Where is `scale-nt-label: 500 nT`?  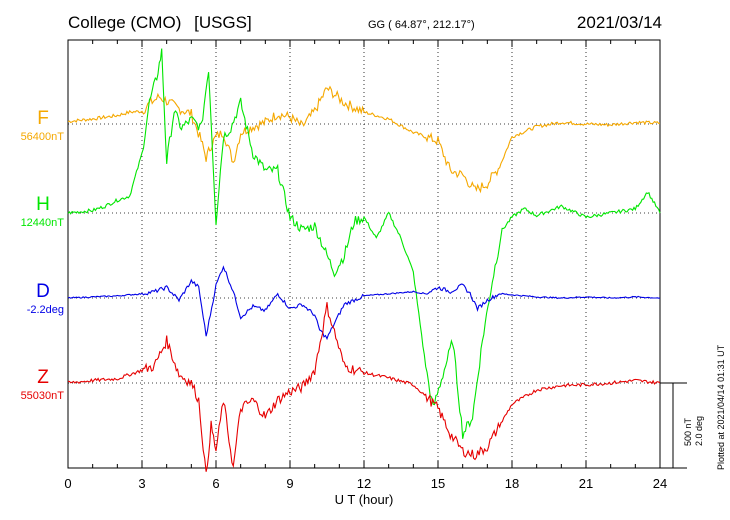 scale-nt-label: 500 nT is located at coordinates (688, 431).